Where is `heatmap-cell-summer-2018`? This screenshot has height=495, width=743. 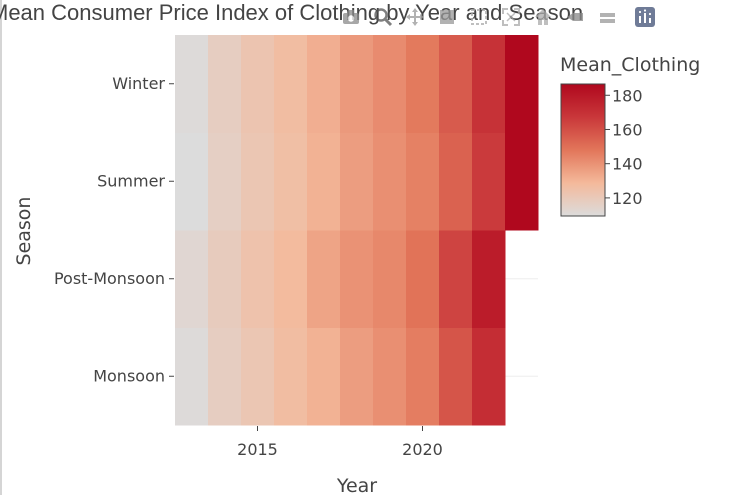 heatmap-cell-summer-2018 is located at coordinates (357, 181).